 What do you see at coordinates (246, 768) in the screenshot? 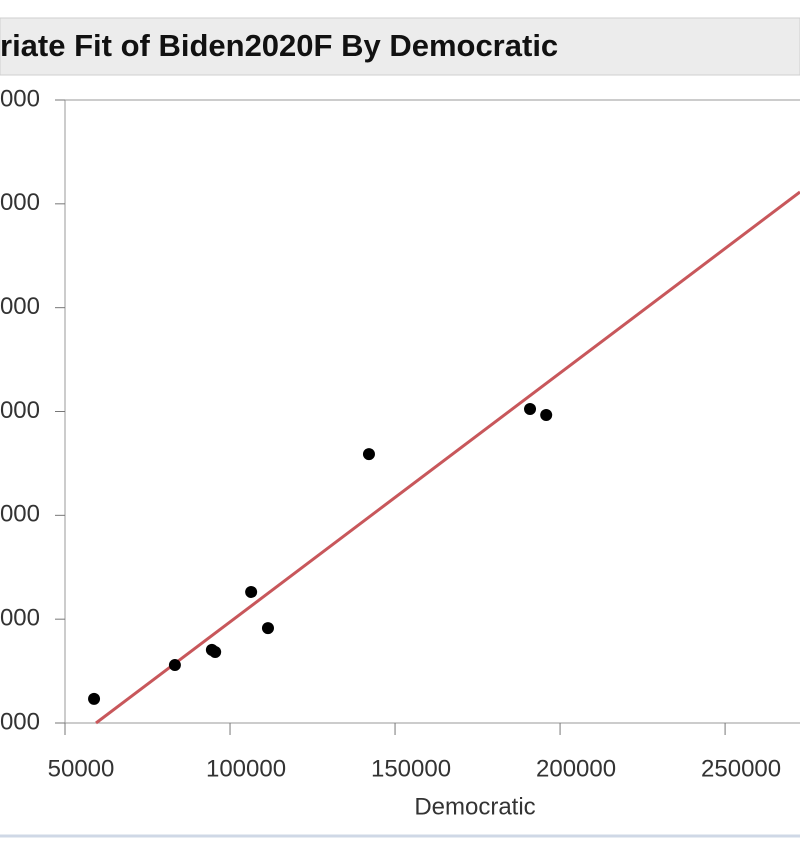
I see `x-tick-label: 100000` at bounding box center [246, 768].